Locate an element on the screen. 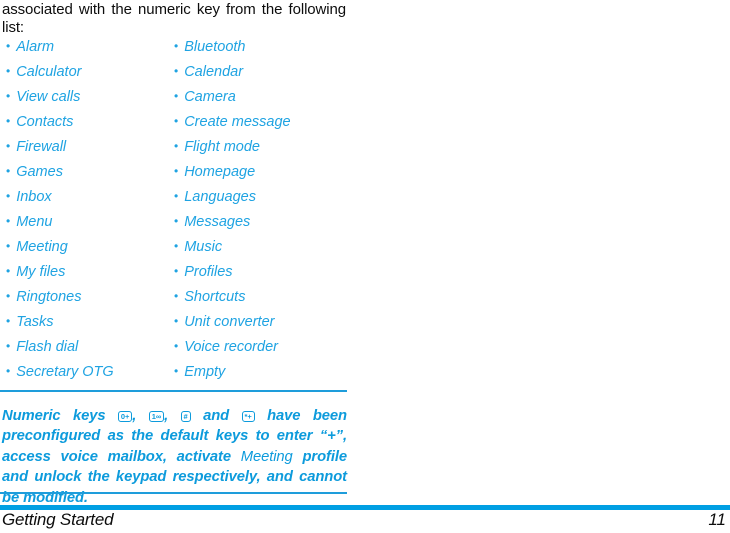 The image size is (730, 533). list-item: • Alarm is located at coordinates (85, 50).